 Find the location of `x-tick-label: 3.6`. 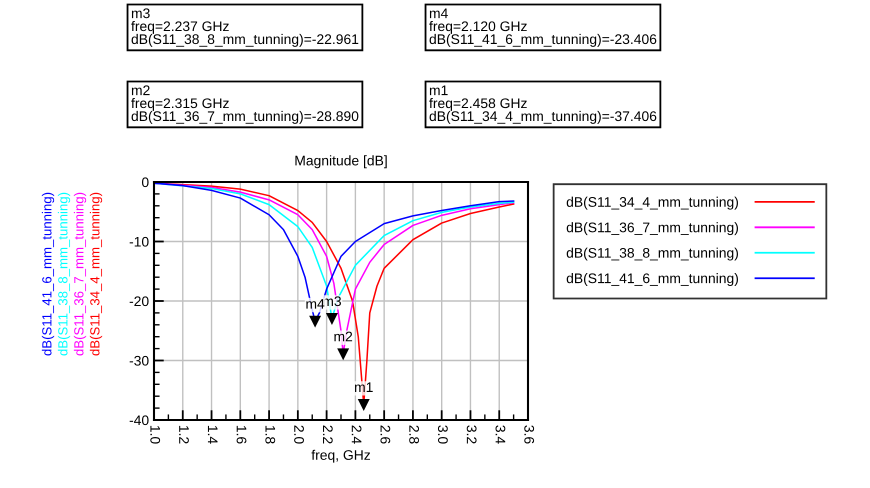

x-tick-label: 3.6 is located at coordinates (529, 434).